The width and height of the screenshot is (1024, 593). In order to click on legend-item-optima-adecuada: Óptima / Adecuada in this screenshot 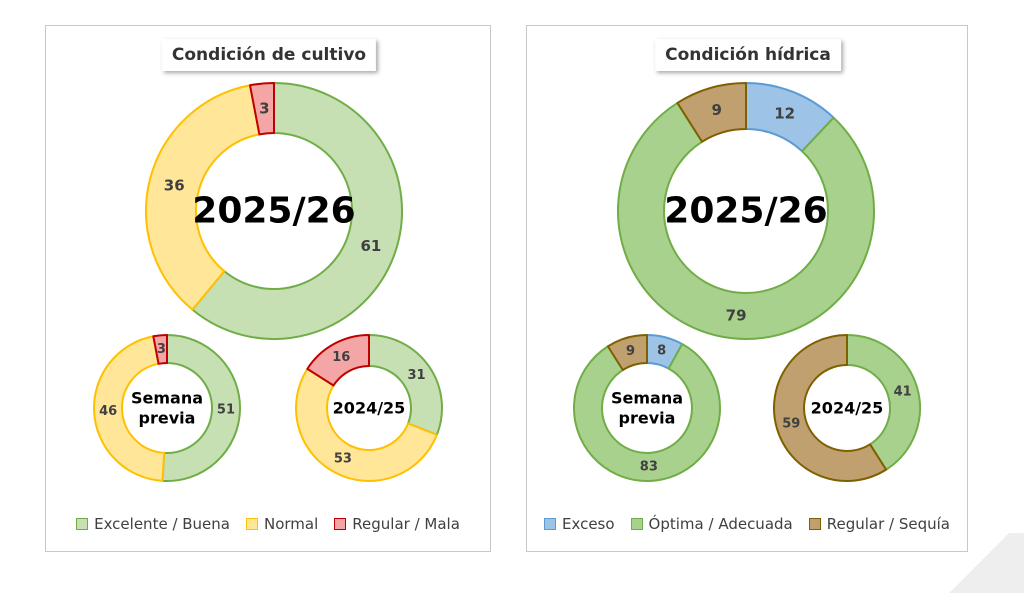, I will do `click(711, 524)`.